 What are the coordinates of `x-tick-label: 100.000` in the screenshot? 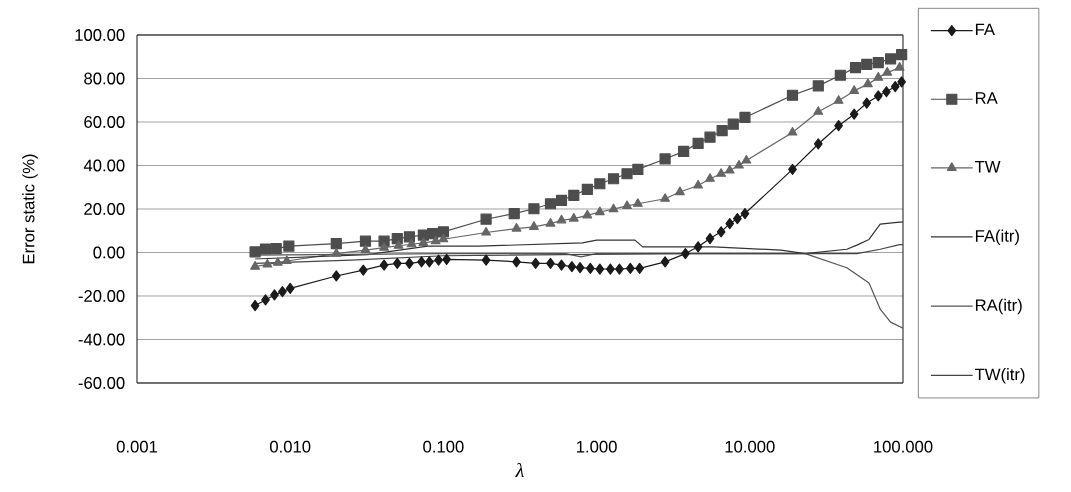 It's located at (903, 446).